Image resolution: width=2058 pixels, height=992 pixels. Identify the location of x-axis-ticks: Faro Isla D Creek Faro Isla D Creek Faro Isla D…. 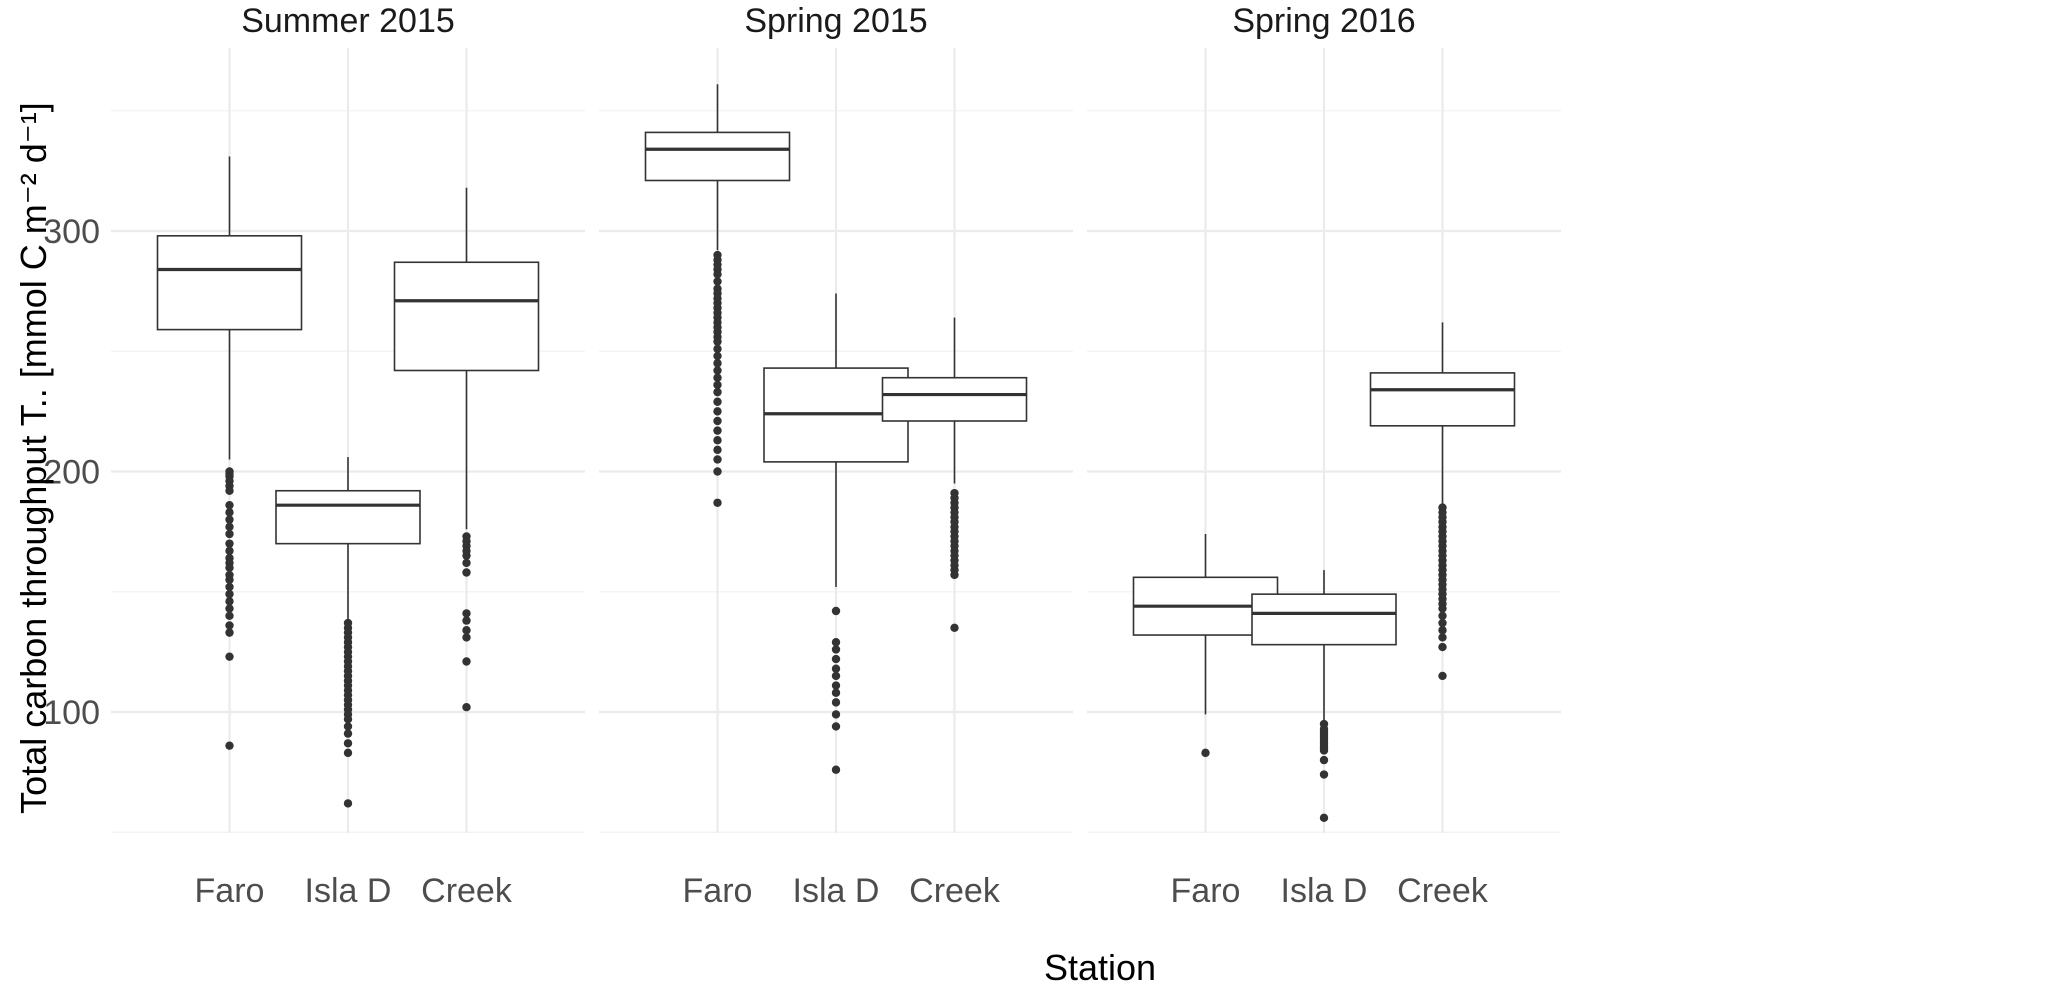
(842, 891).